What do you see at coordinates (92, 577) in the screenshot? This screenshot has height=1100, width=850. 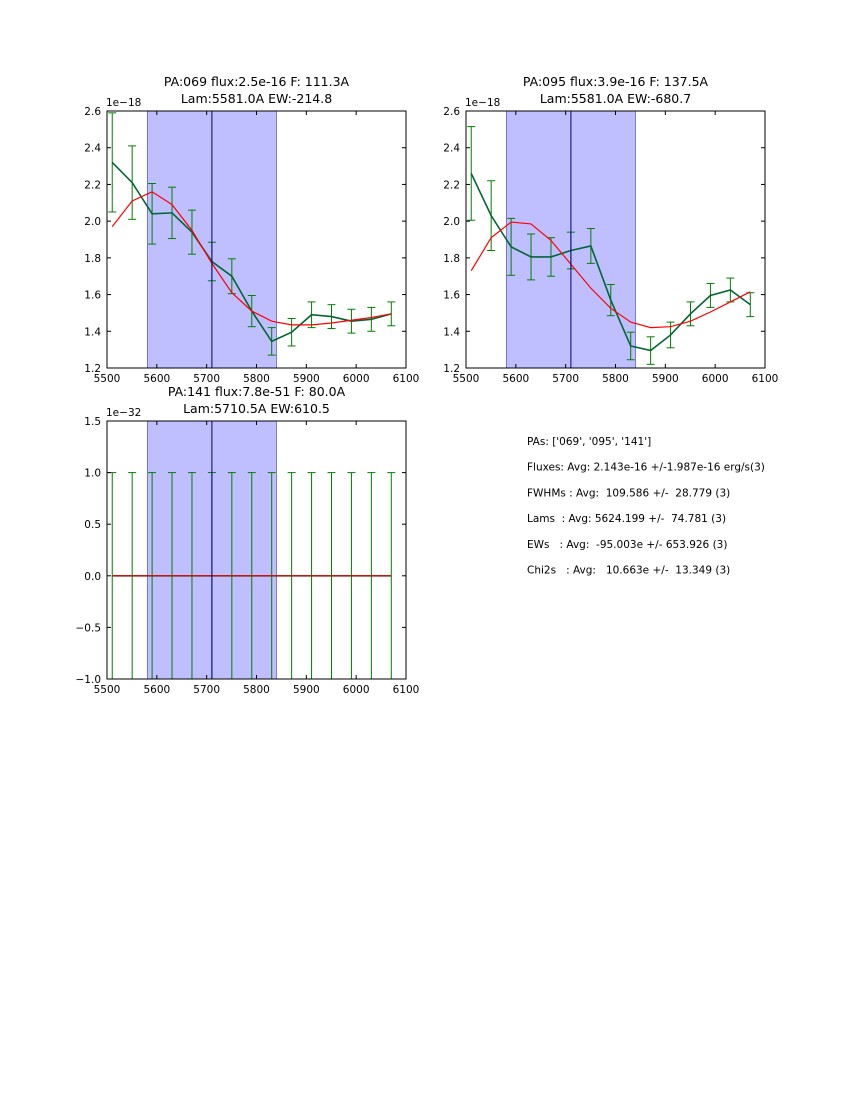 I see `y-tick-label: 0.0` at bounding box center [92, 577].